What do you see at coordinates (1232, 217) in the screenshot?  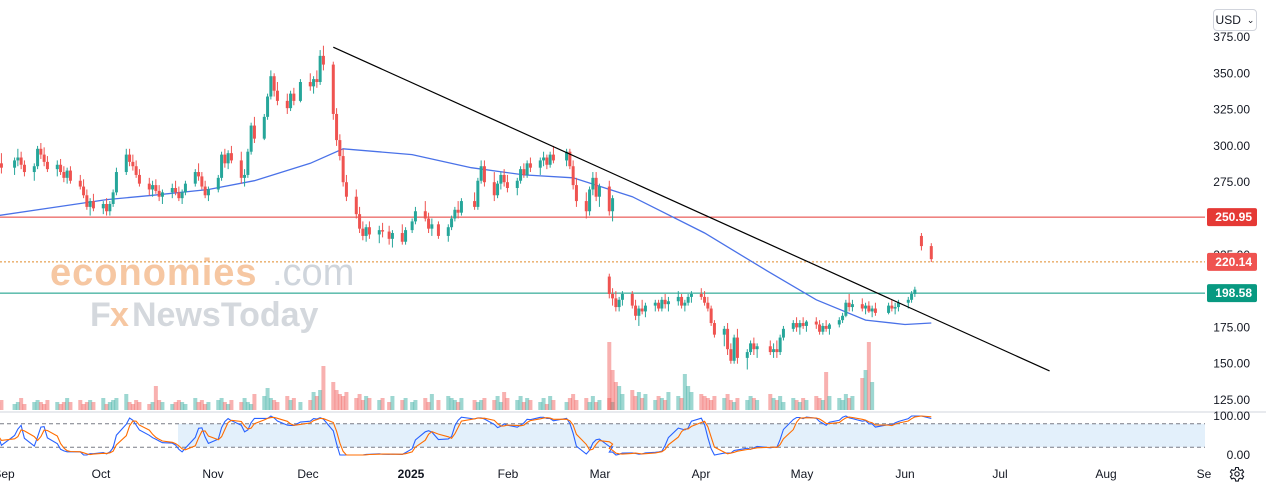 I see `level-price-tag` at bounding box center [1232, 217].